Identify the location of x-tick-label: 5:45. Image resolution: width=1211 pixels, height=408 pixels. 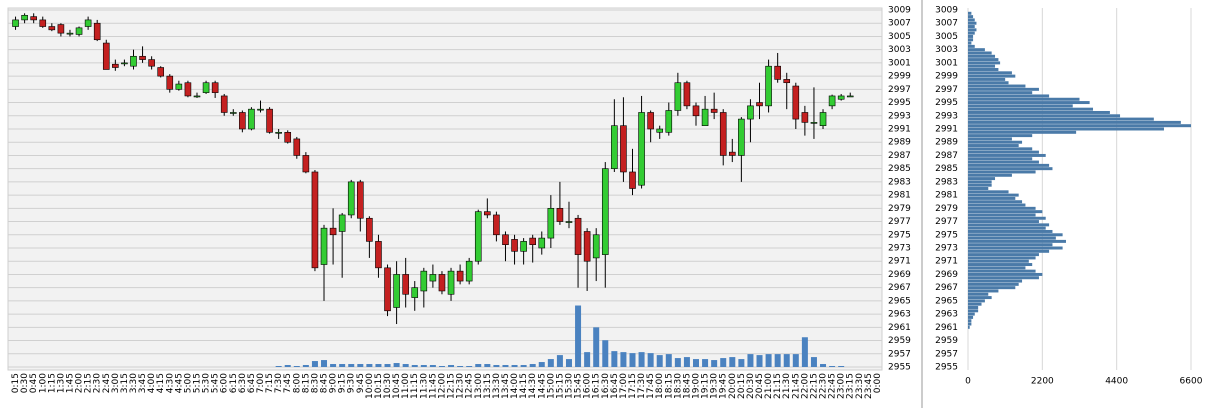
(216, 383).